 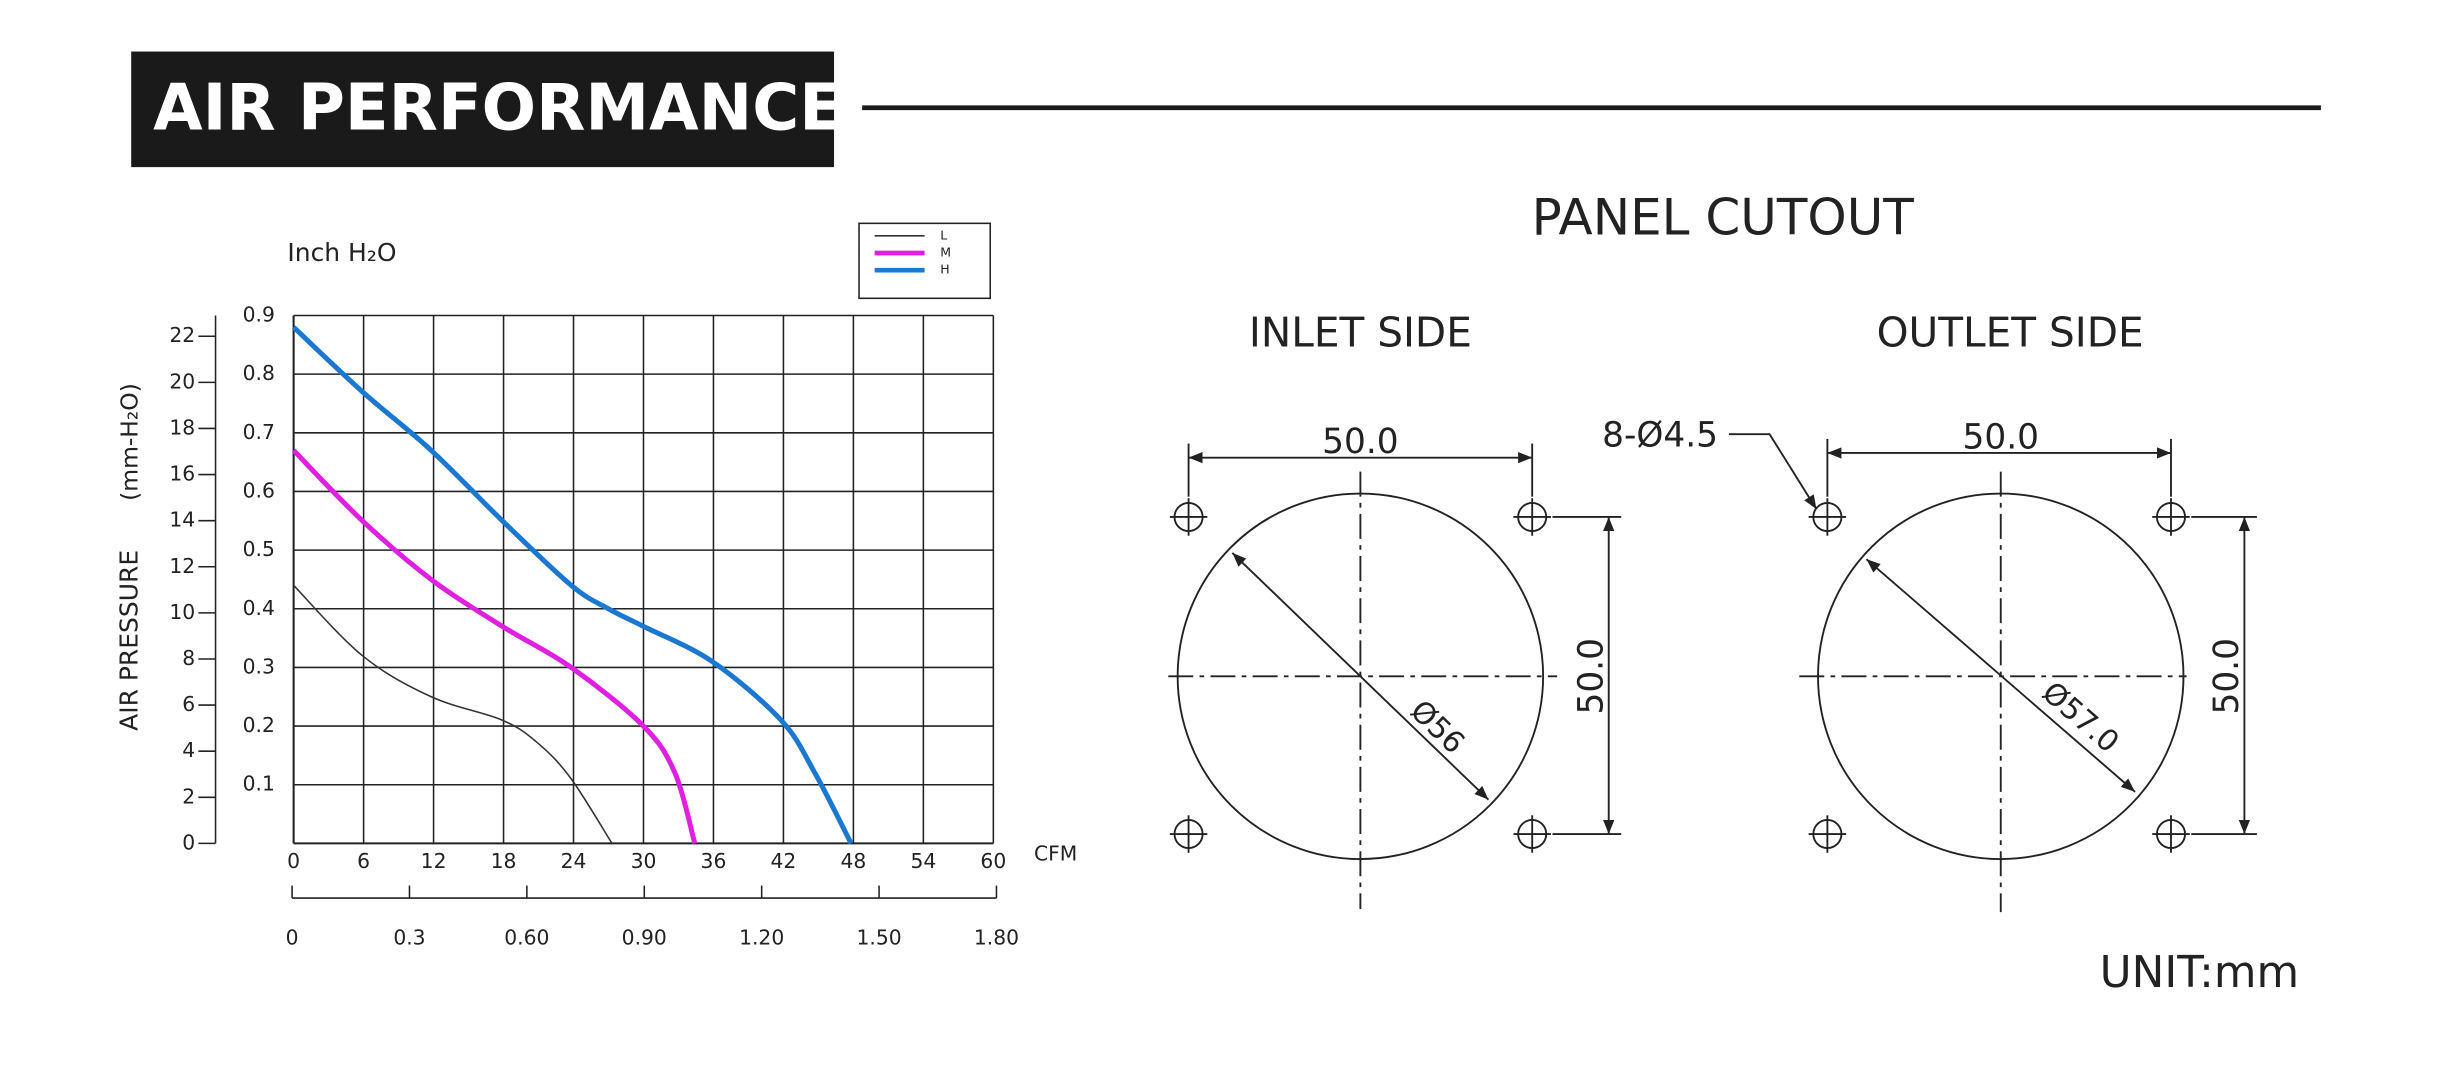 What do you see at coordinates (188, 658) in the screenshot?
I see `y2-tick-label: 8` at bounding box center [188, 658].